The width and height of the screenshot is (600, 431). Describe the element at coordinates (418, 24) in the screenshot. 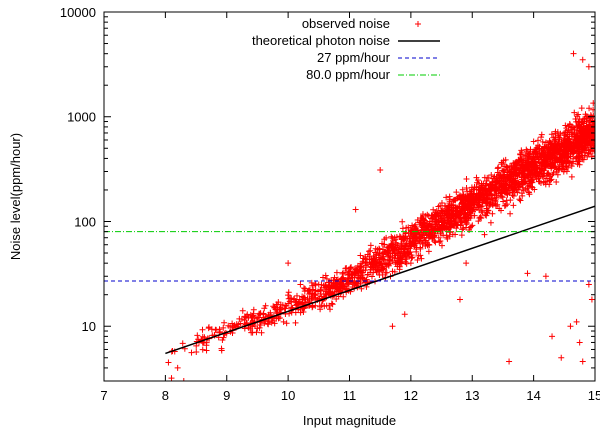

I see `legend-marker` at that location.